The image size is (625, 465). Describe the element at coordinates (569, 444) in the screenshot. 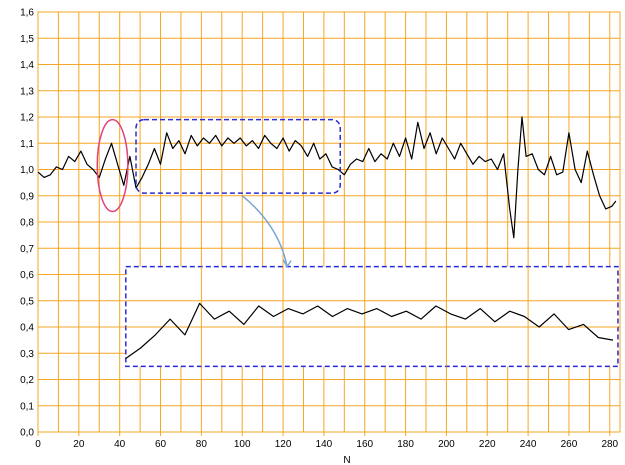

I see `x-tick-label: 260` at that location.